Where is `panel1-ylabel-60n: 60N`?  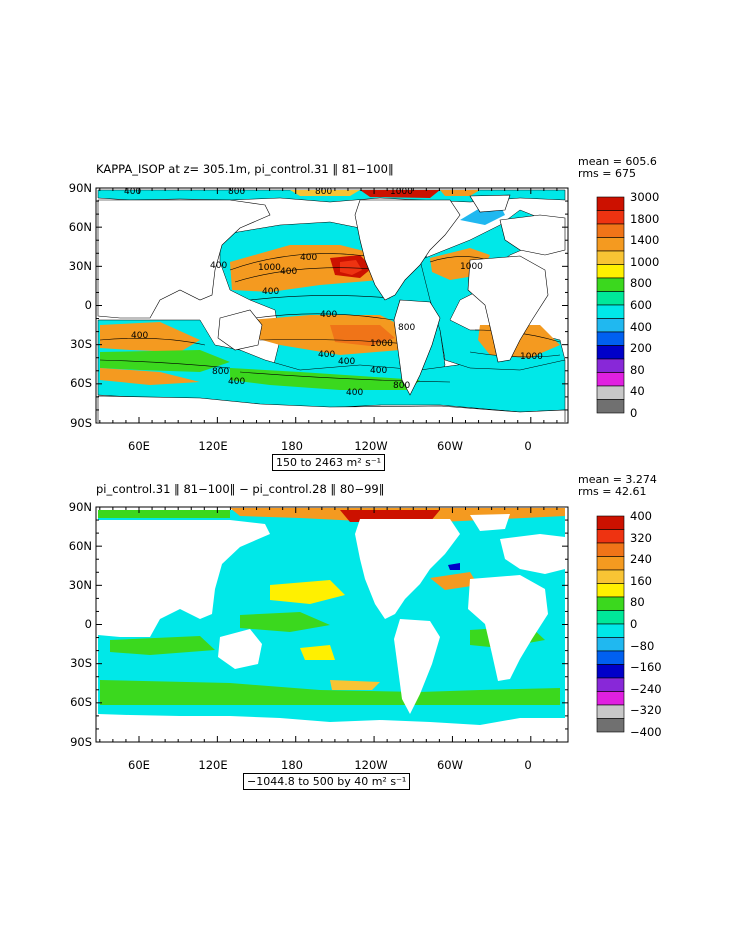
panel1-ylabel-60n: 60N is located at coordinates (80, 227).